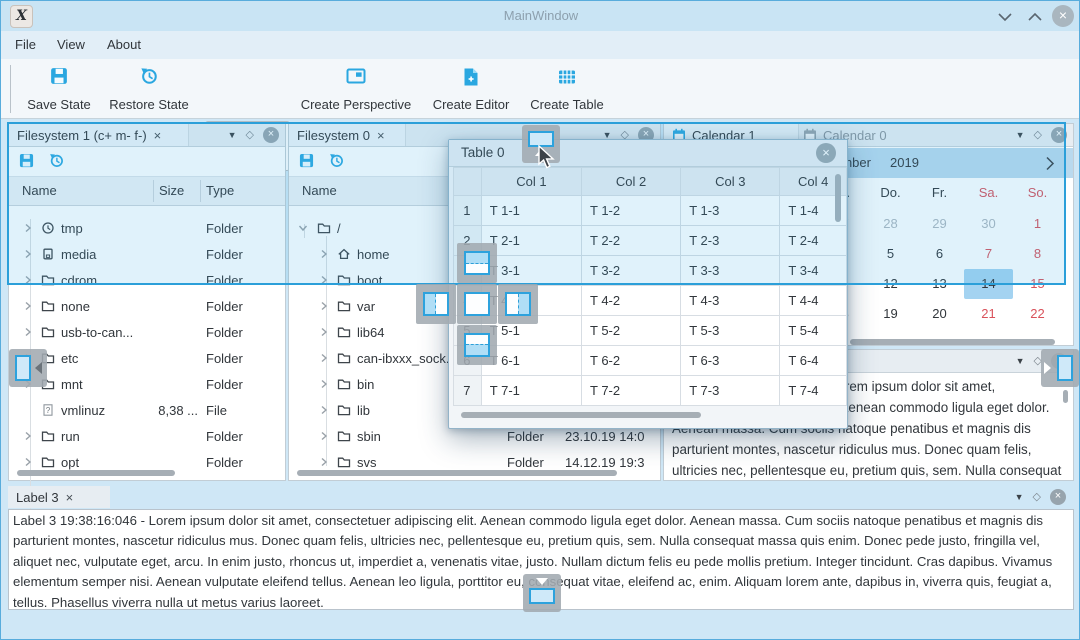 This screenshot has width=1080, height=640. I want to click on tree-row: tmp Folder, so click(146, 228).